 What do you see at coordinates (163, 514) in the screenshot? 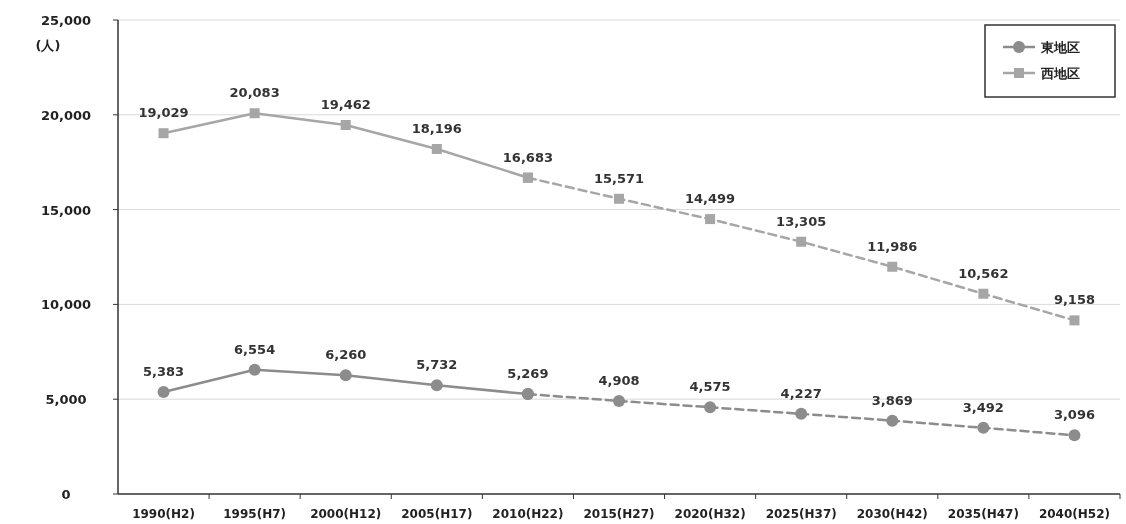
I see `x-tick-label: 1990(H2)` at bounding box center [163, 514].